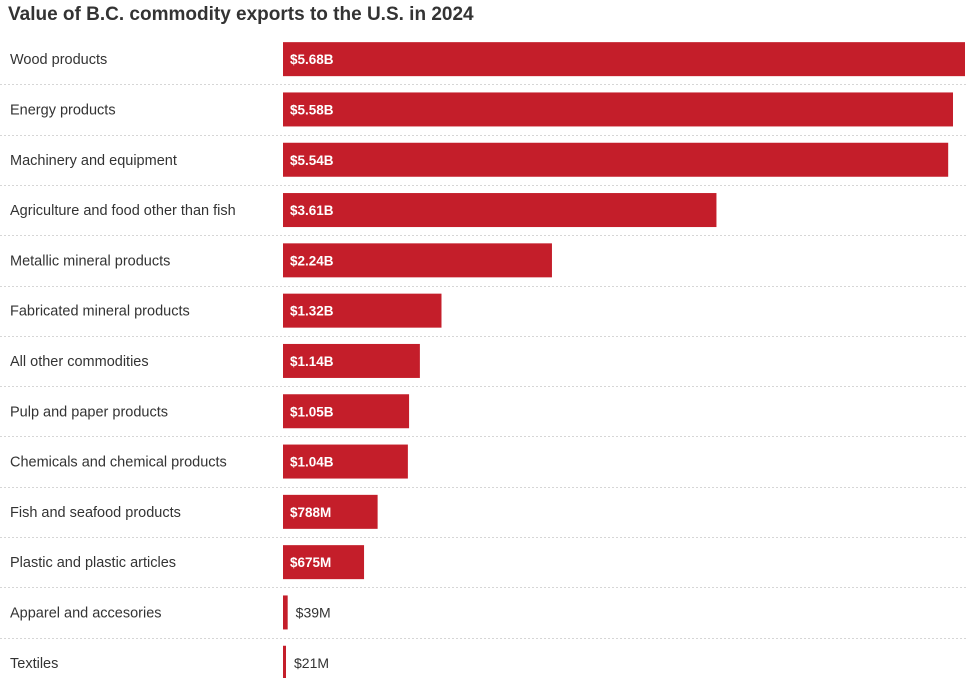 This screenshot has width=967, height=678. I want to click on category-label: Textiles, so click(34, 664).